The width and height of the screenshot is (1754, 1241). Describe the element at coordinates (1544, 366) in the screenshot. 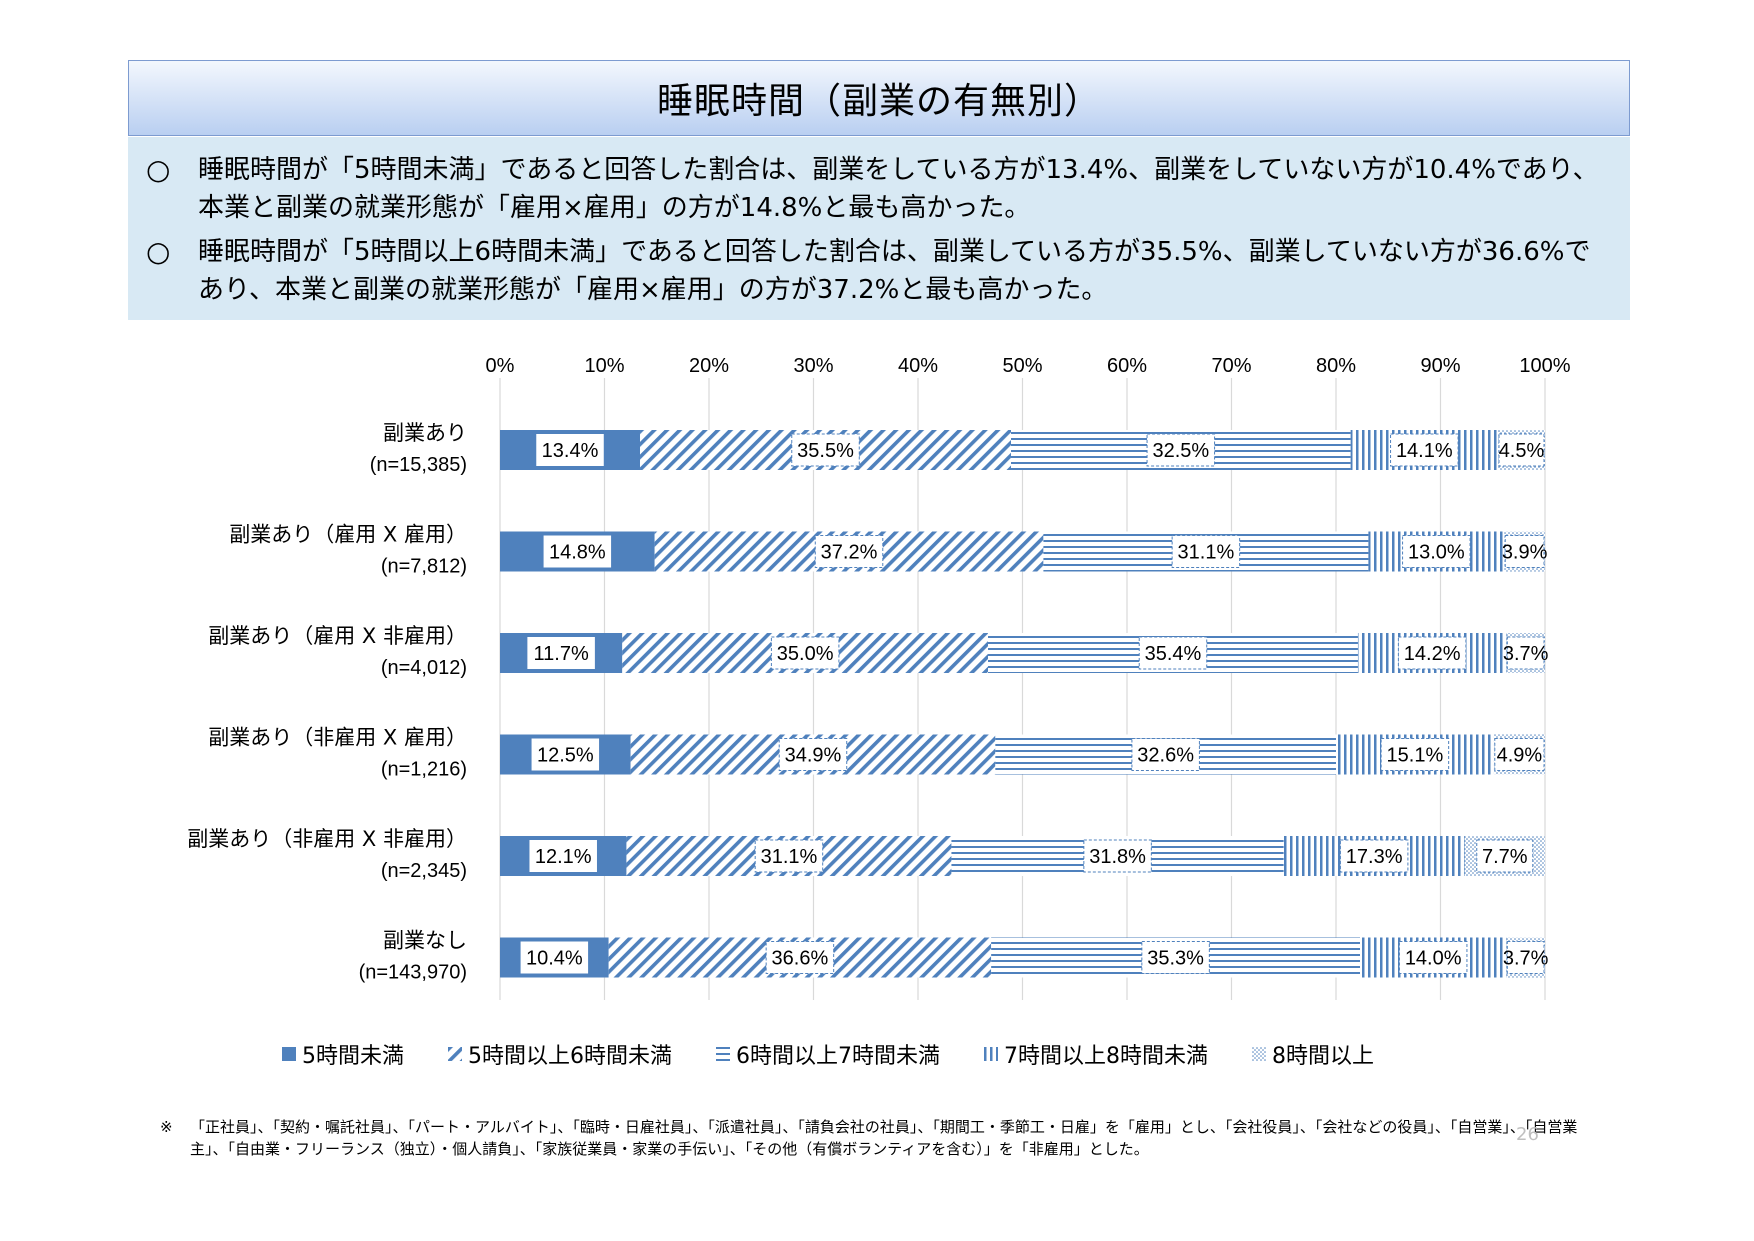

I see `x-tick-label: 100%` at that location.